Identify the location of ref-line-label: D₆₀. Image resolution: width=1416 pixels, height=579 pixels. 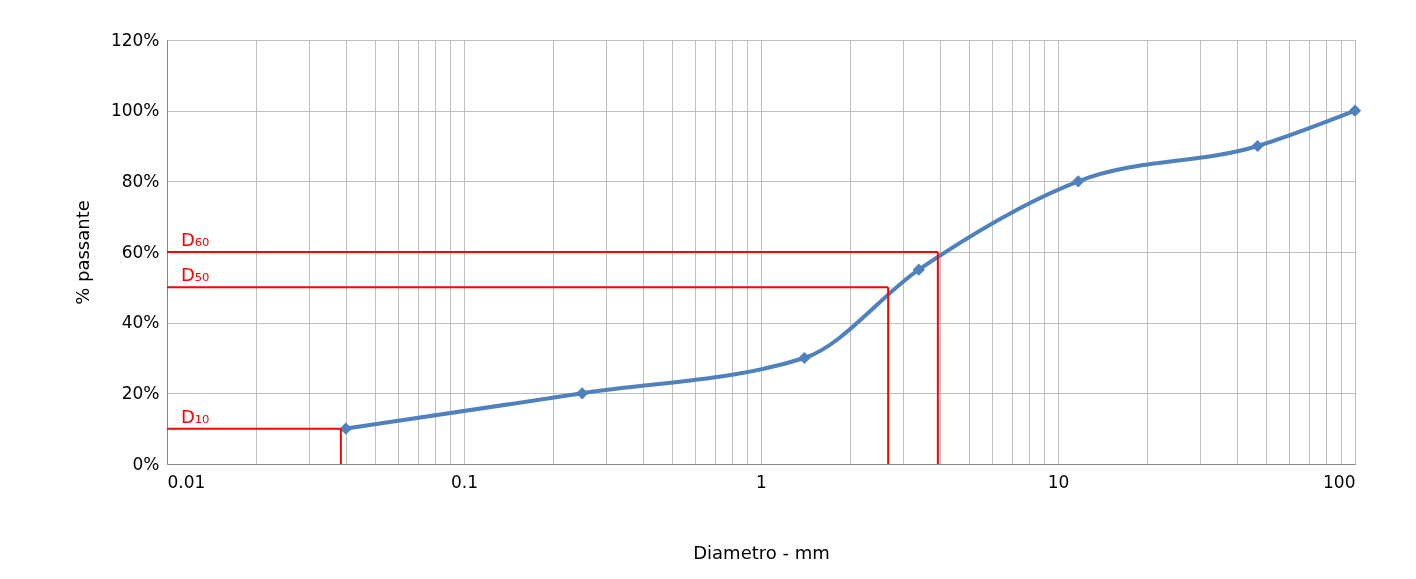
(195, 239).